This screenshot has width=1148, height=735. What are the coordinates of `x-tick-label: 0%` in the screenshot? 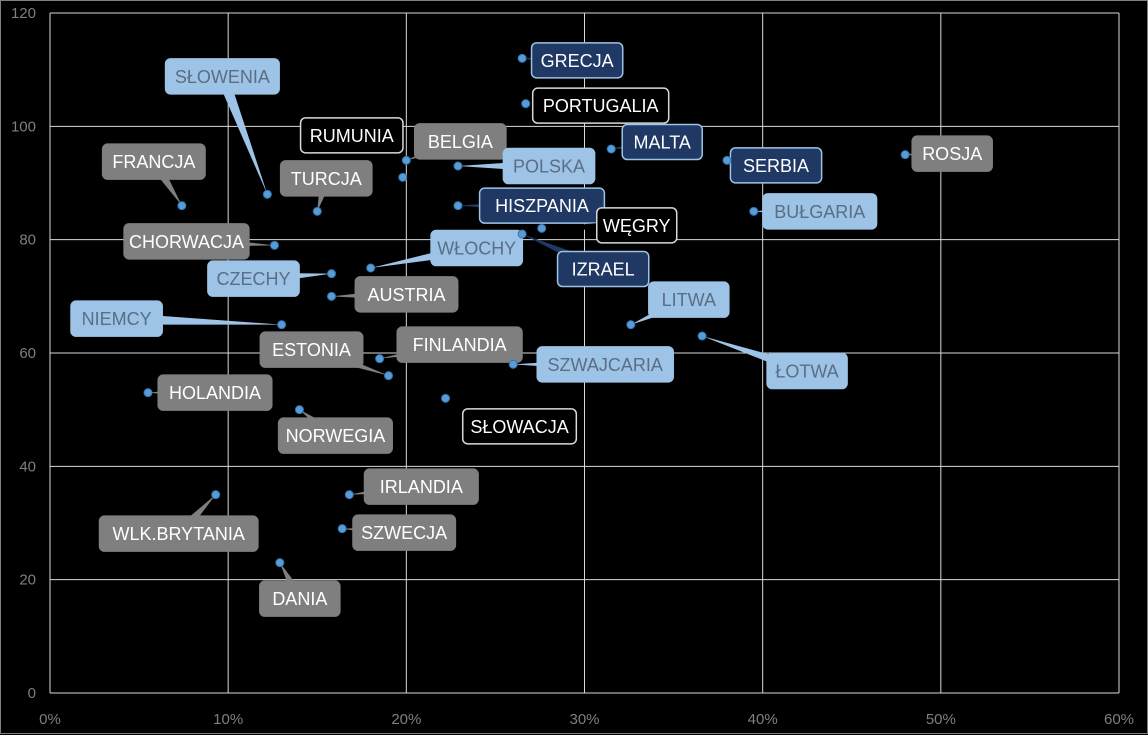 It's located at (50, 719).